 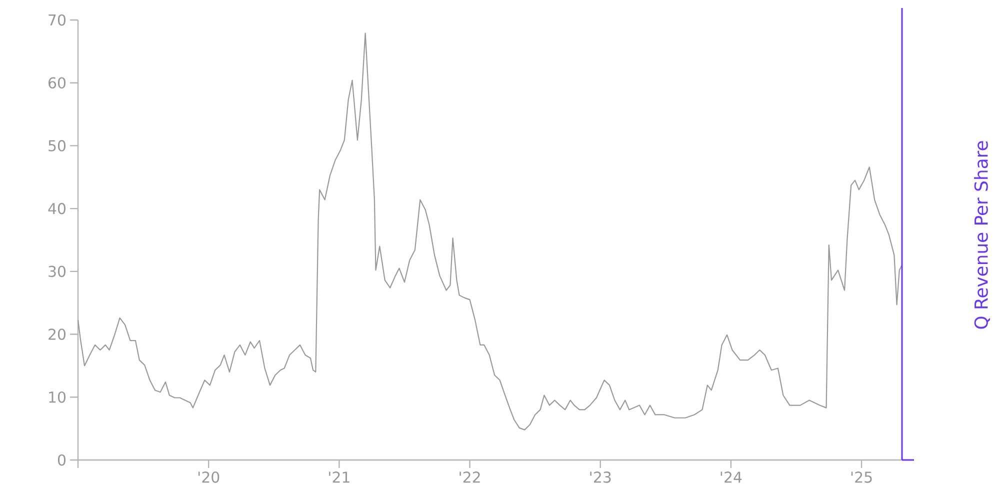 I want to click on x-tick-label: '21, so click(x=339, y=477).